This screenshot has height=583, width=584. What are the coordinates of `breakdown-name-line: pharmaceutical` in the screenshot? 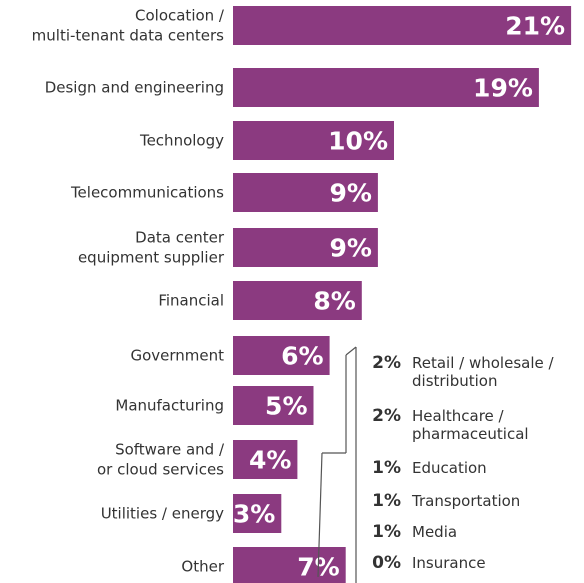 It's located at (470, 434).